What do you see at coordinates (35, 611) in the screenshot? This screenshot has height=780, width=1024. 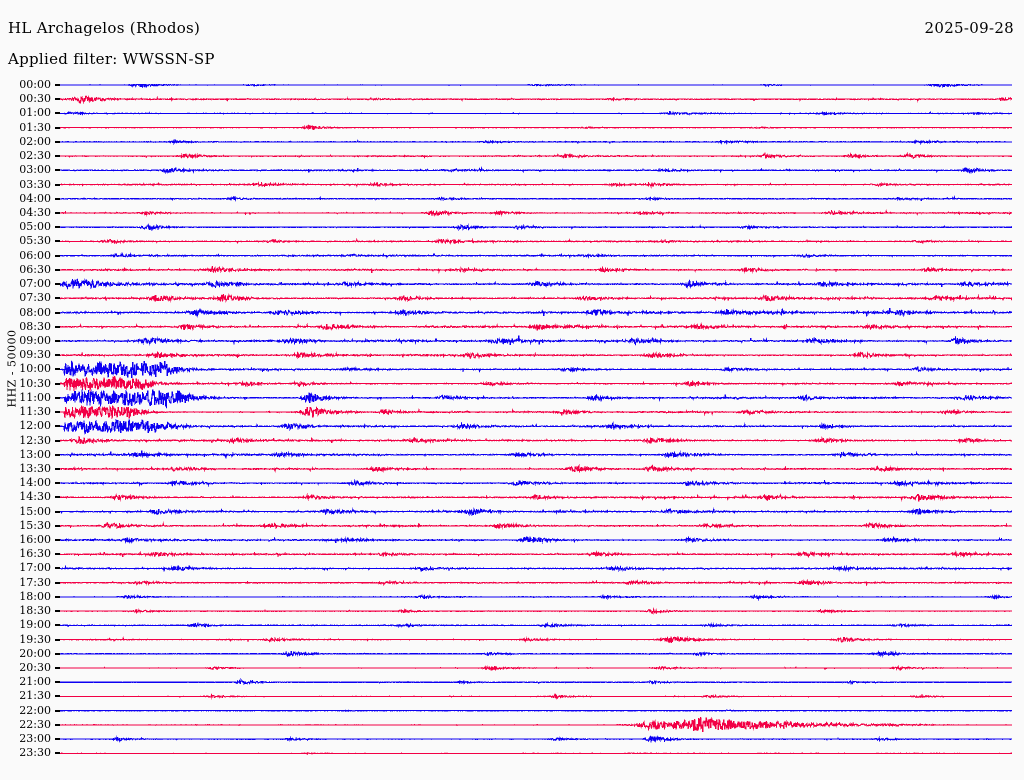 I see `time-axis-label: 18:30` at bounding box center [35, 611].